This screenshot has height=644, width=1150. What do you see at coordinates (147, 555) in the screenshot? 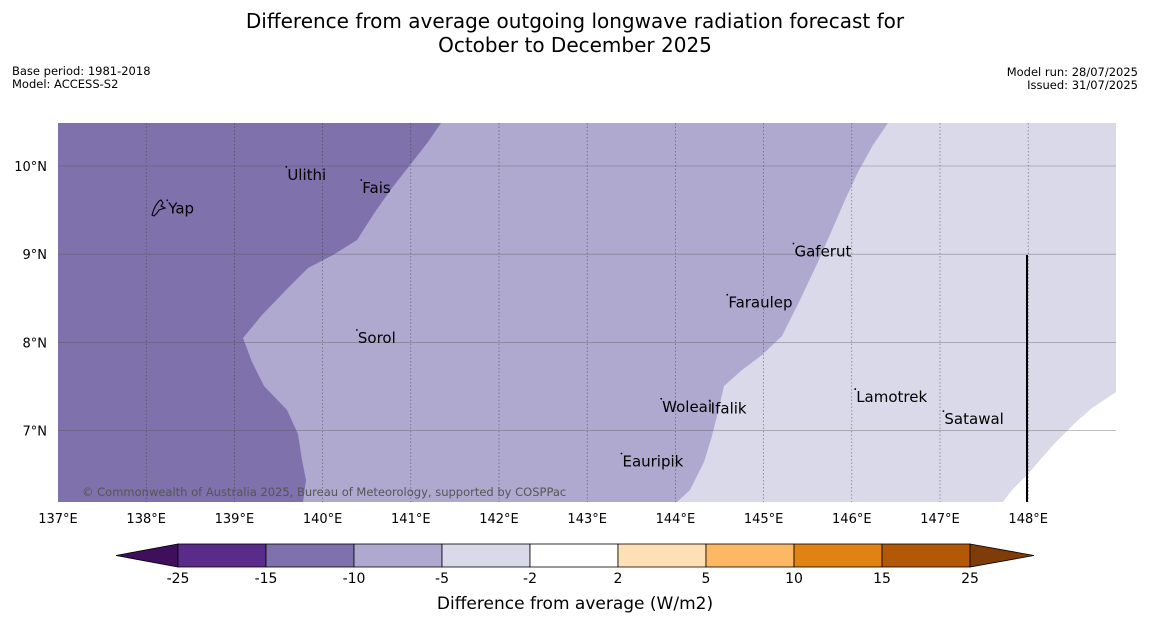
I see `colorbar-extend-low` at bounding box center [147, 555].